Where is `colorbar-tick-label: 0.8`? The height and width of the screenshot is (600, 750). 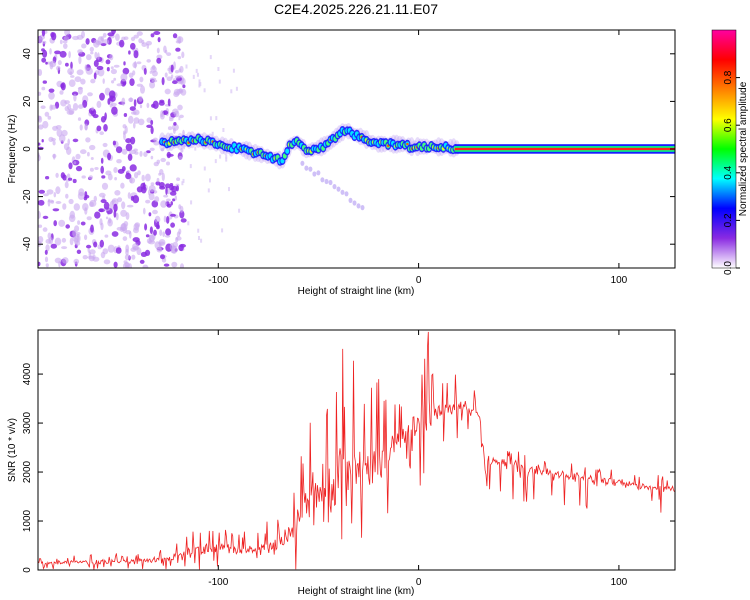
colorbar-tick-label: 0.8 is located at coordinates (728, 77).